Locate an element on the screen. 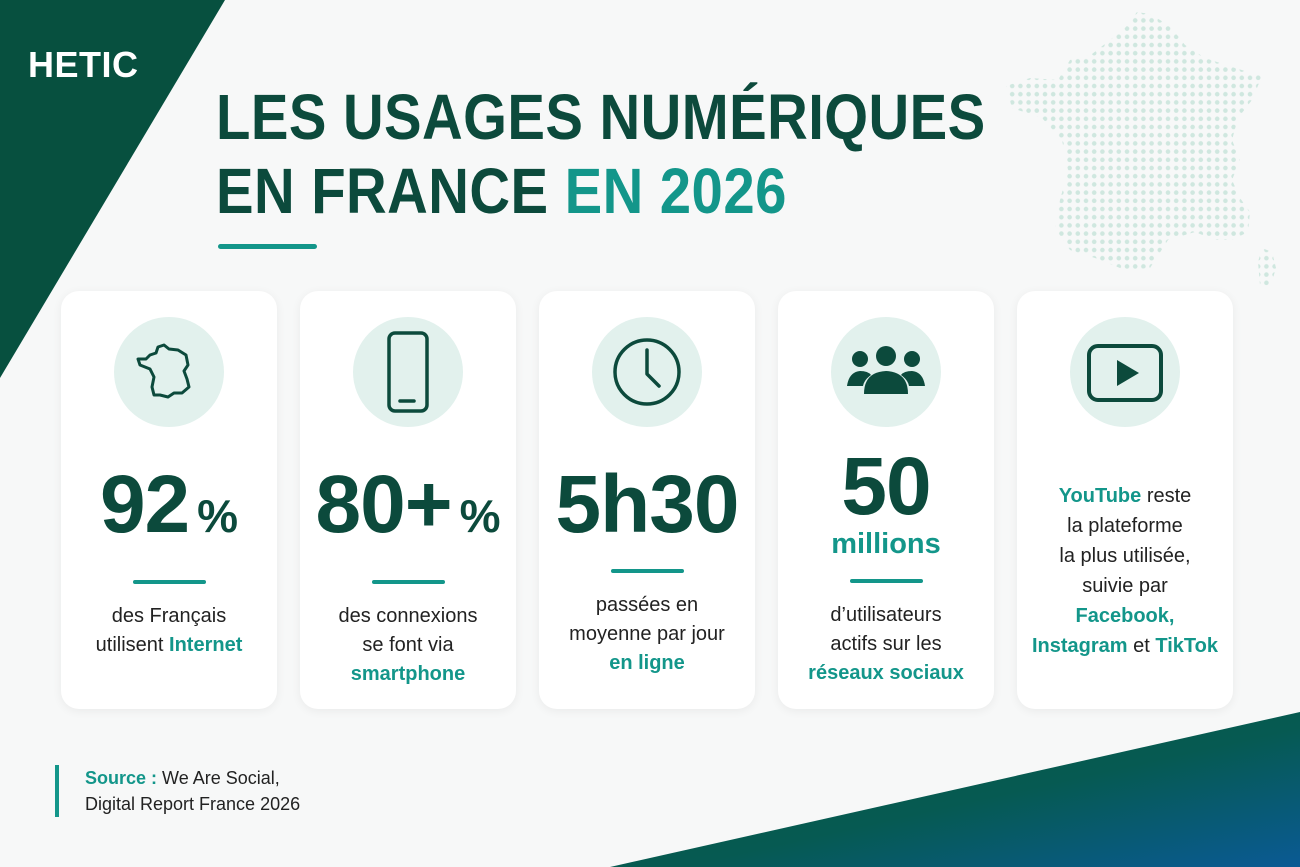  users-group-icon is located at coordinates (886, 370).